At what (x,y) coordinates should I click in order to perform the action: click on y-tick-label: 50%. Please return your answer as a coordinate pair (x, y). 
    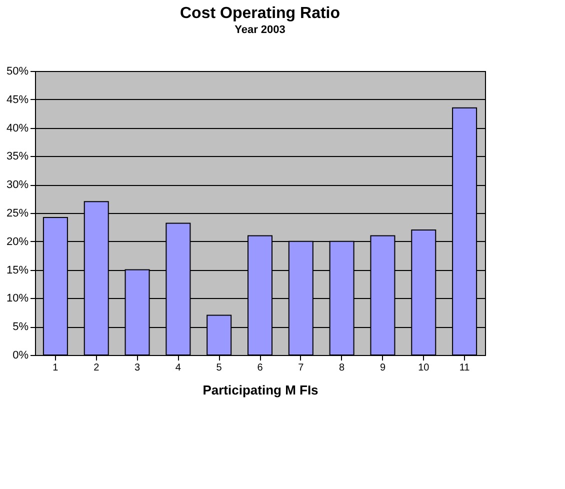
    Looking at the image, I should click on (17, 72).